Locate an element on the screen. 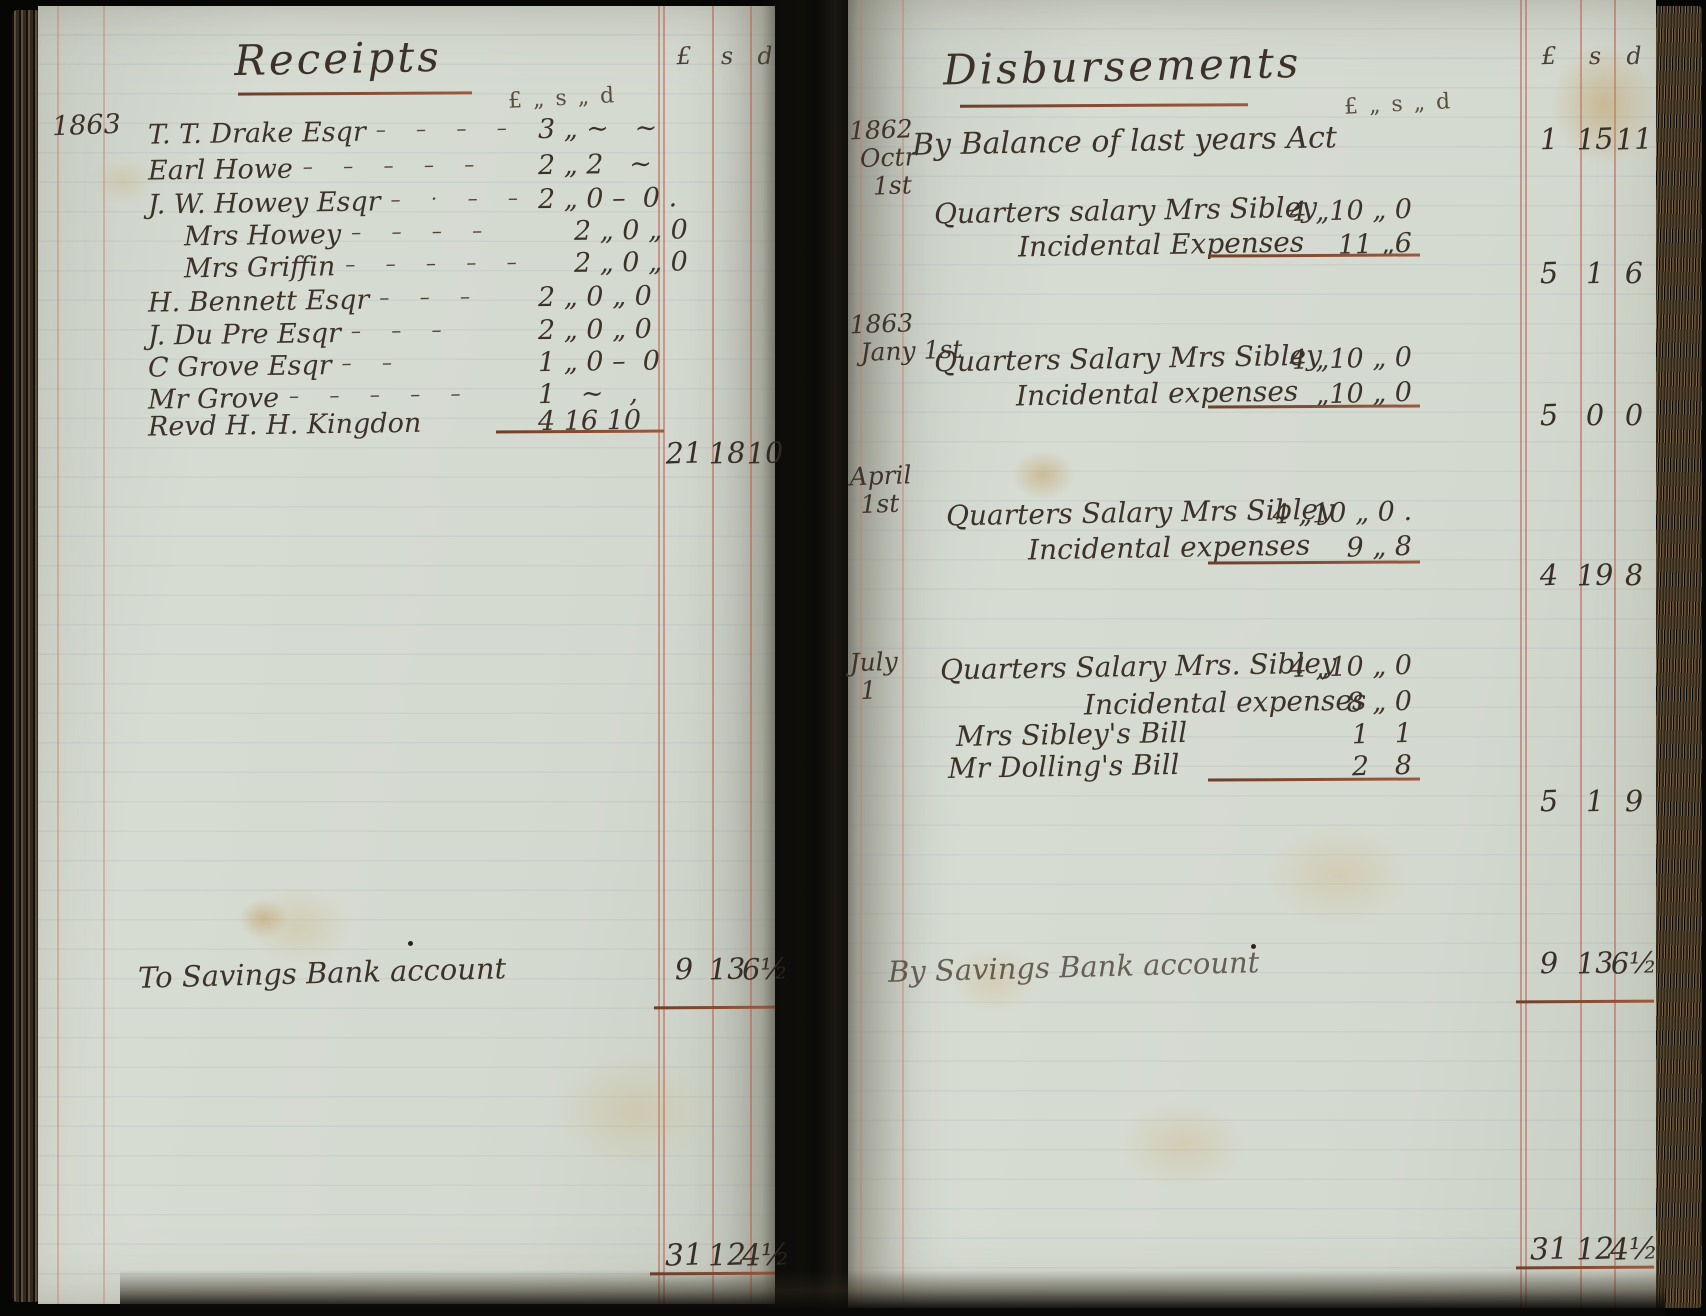 The width and height of the screenshot is (1706, 1316). dash-leader: – · – – is located at coordinates (460, 198).